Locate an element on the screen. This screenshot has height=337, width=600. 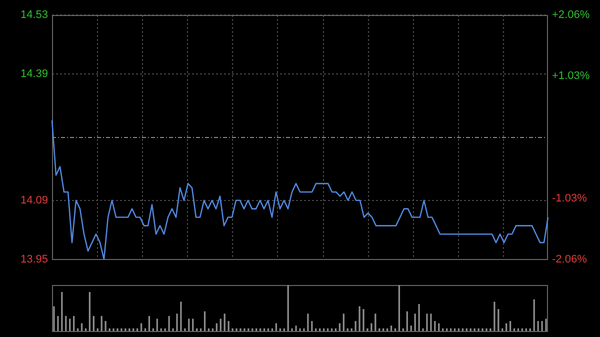
y2-tick-label: +1.03% is located at coordinates (571, 76).